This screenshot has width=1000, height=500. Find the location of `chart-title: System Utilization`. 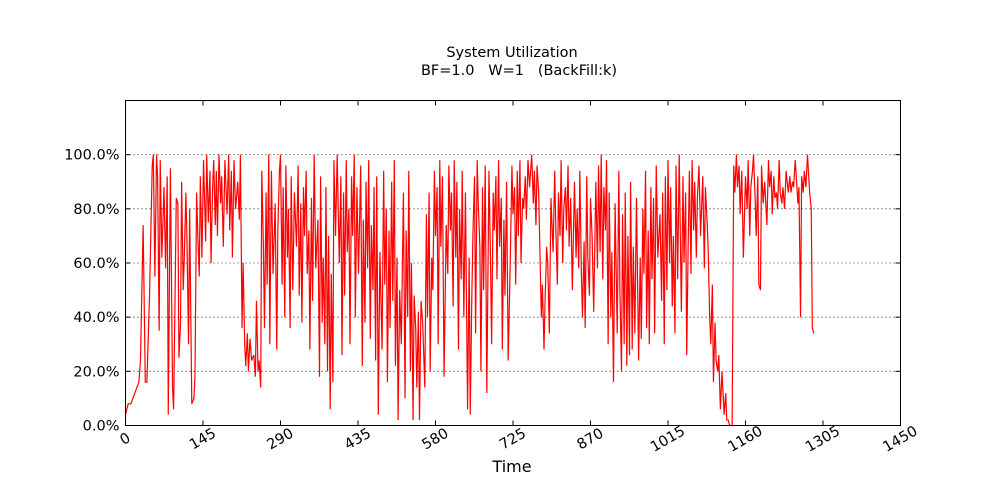

chart-title: System Utilization is located at coordinates (511, 53).